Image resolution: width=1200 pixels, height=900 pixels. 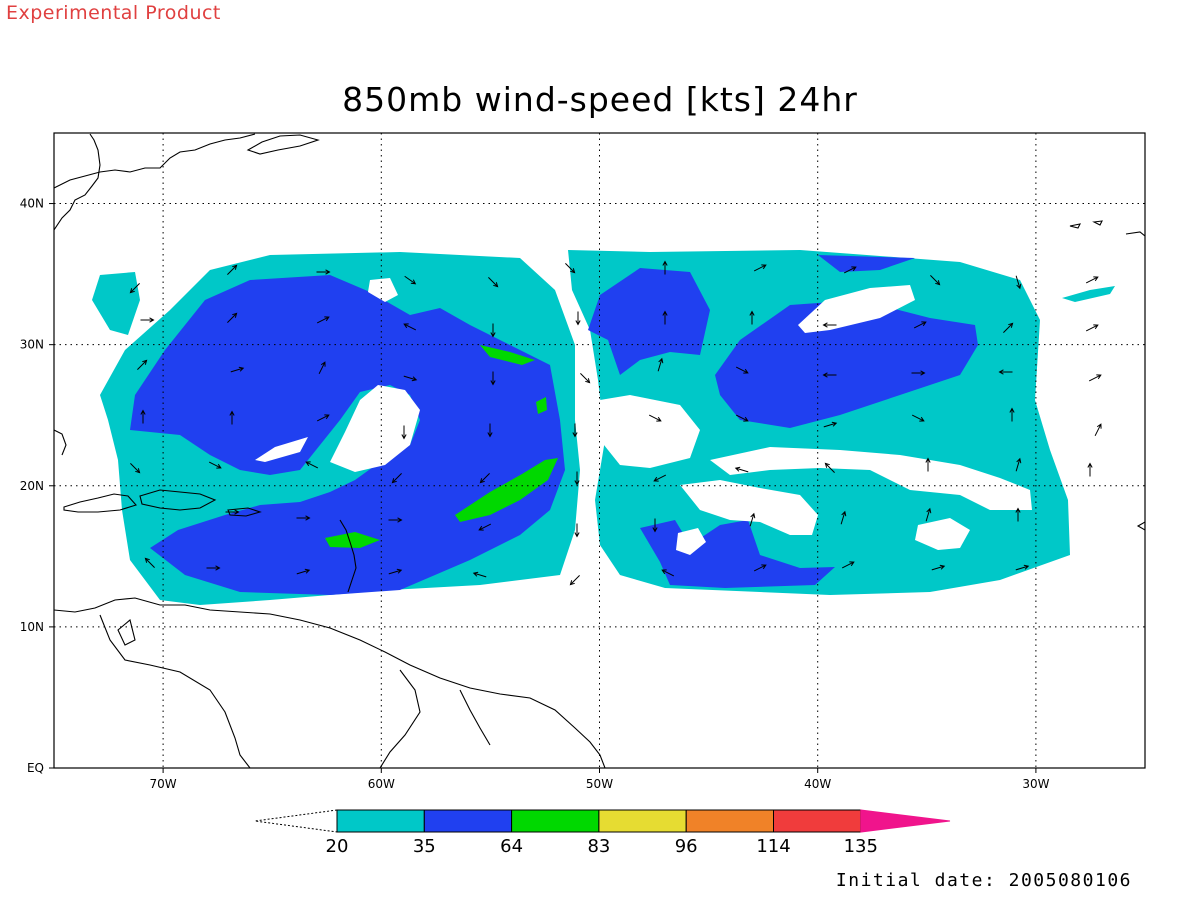 What do you see at coordinates (330, 682) in the screenshot?
I see `south-america-coast` at bounding box center [330, 682].